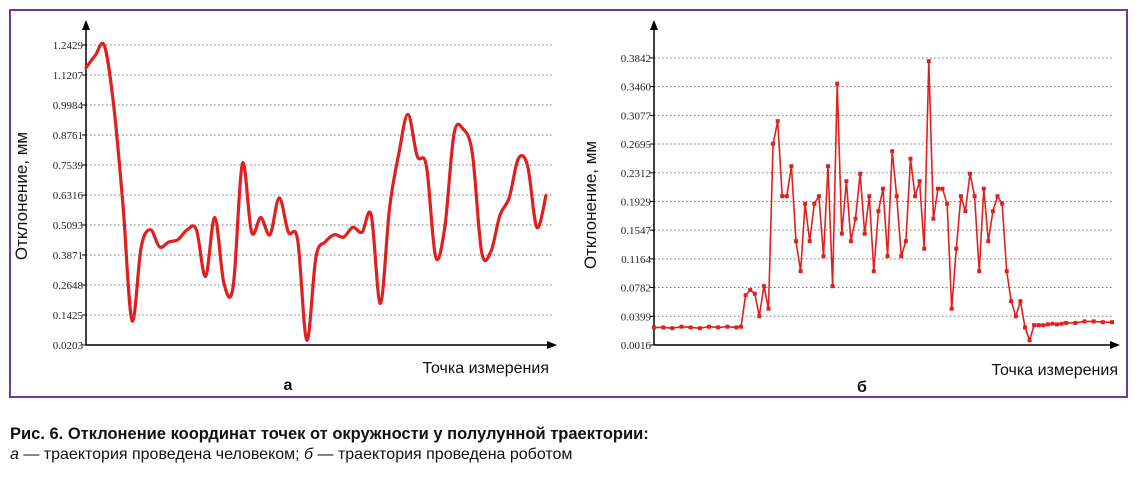  Describe the element at coordinates (68, 346) in the screenshot. I see `y-tick-label: 0.0203` at that location.